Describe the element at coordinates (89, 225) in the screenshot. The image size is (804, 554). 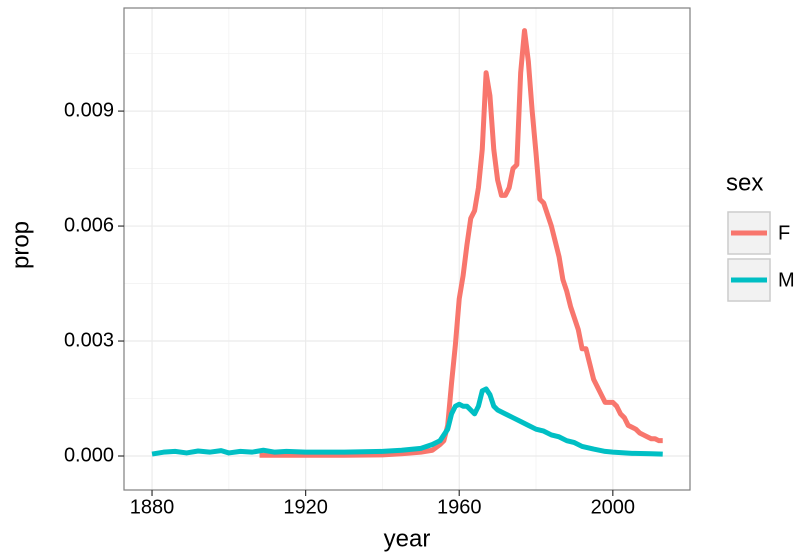
I see `y-tick-label: 0.006` at that location.